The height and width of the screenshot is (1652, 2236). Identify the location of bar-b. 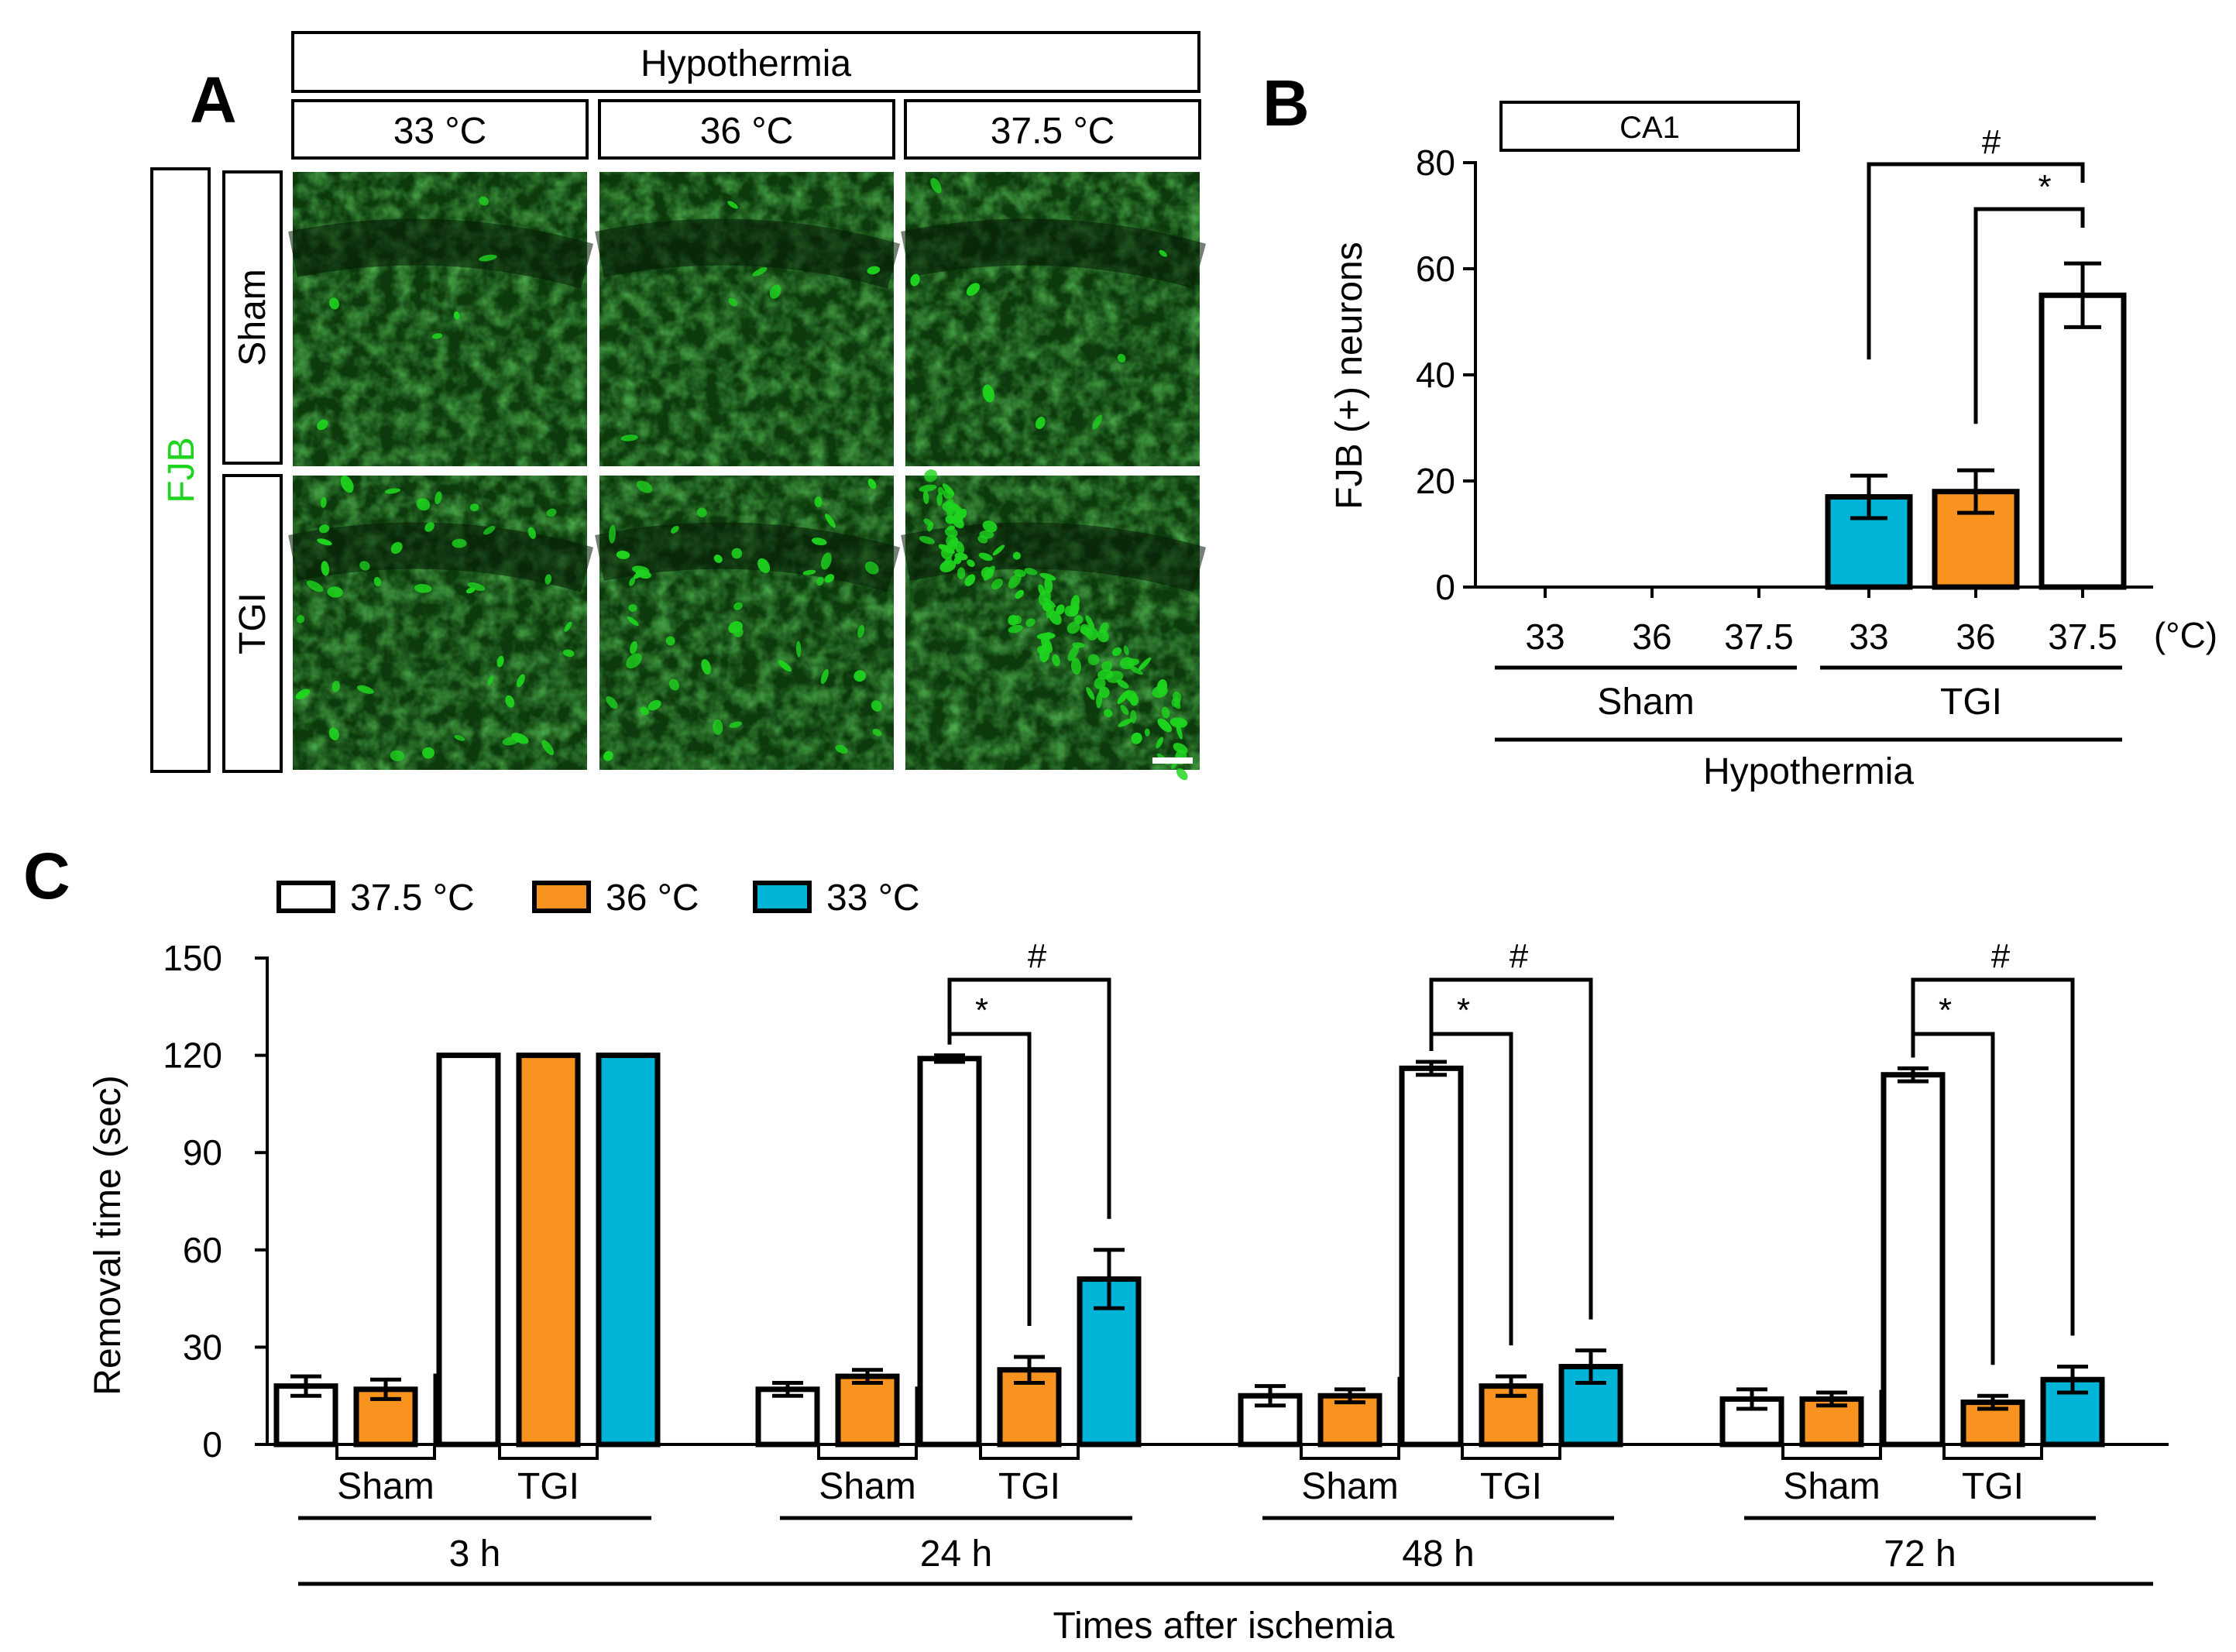
(2083, 441).